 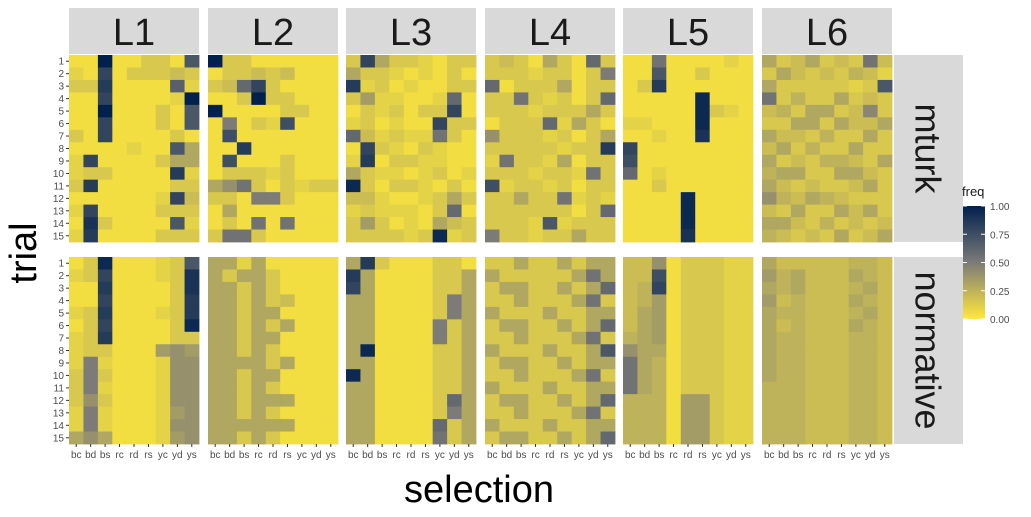 I want to click on y-tick-label: 12, so click(x=59, y=401).